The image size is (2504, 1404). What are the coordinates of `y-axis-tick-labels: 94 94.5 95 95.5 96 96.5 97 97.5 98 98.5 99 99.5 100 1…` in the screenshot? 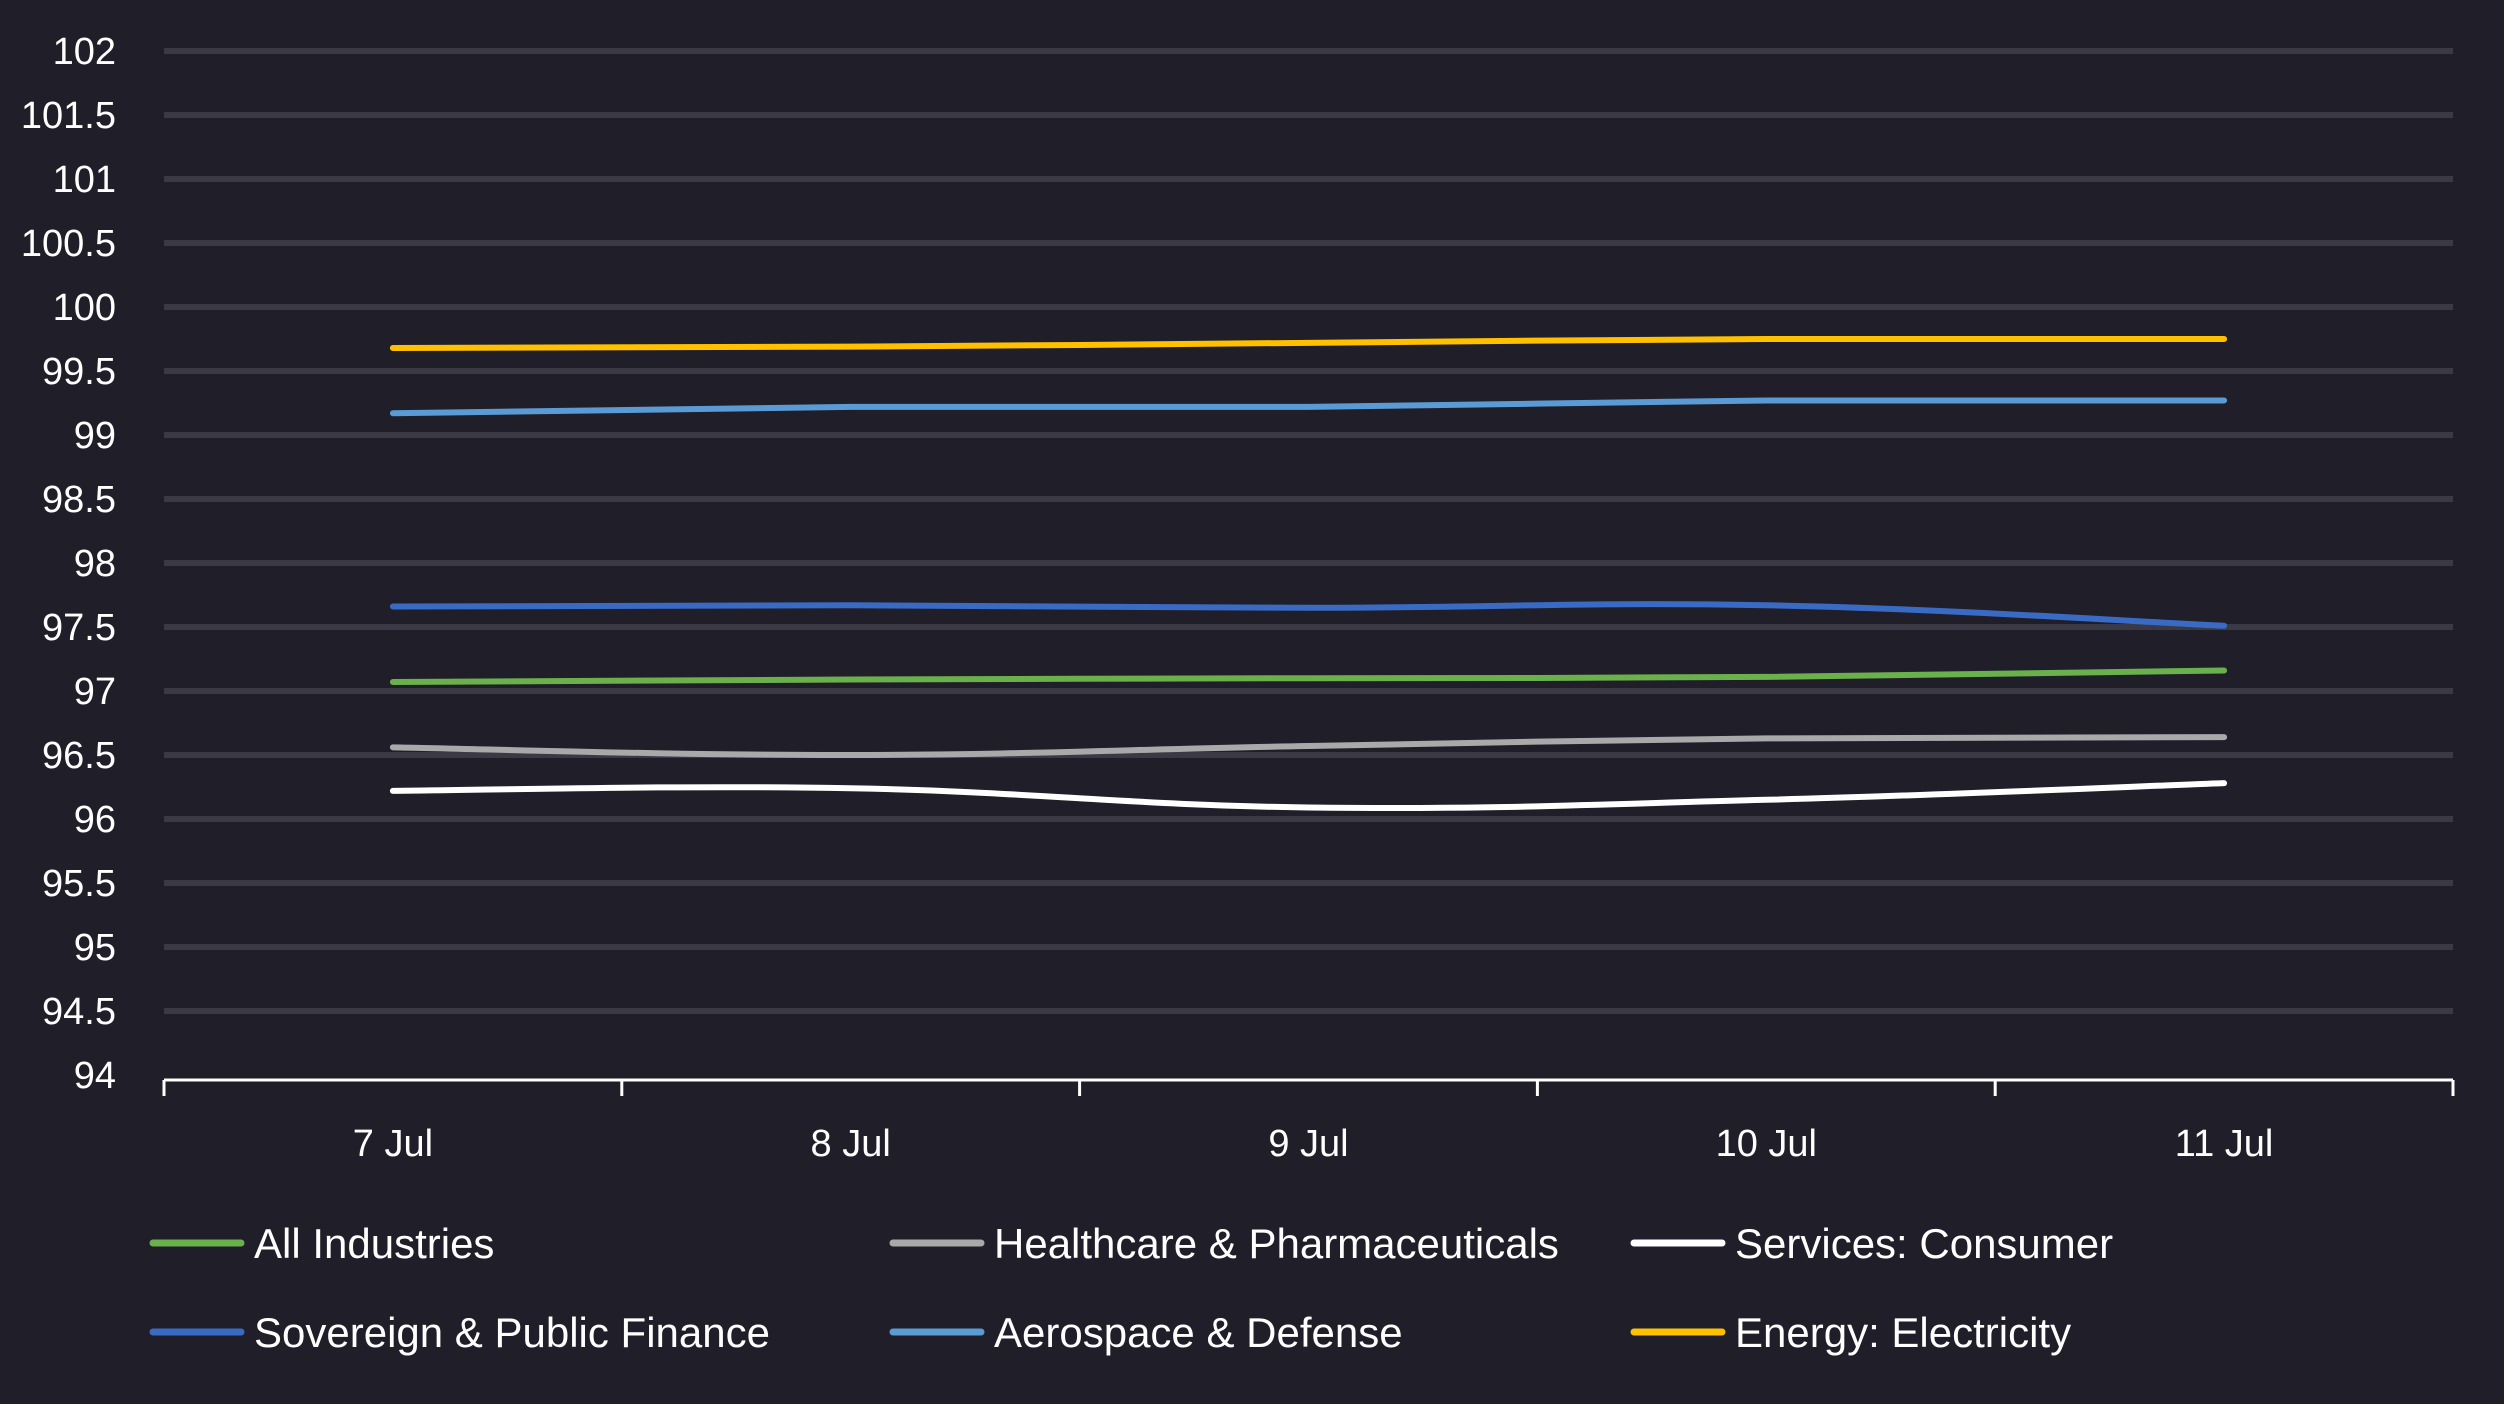 It's located at (68, 564).